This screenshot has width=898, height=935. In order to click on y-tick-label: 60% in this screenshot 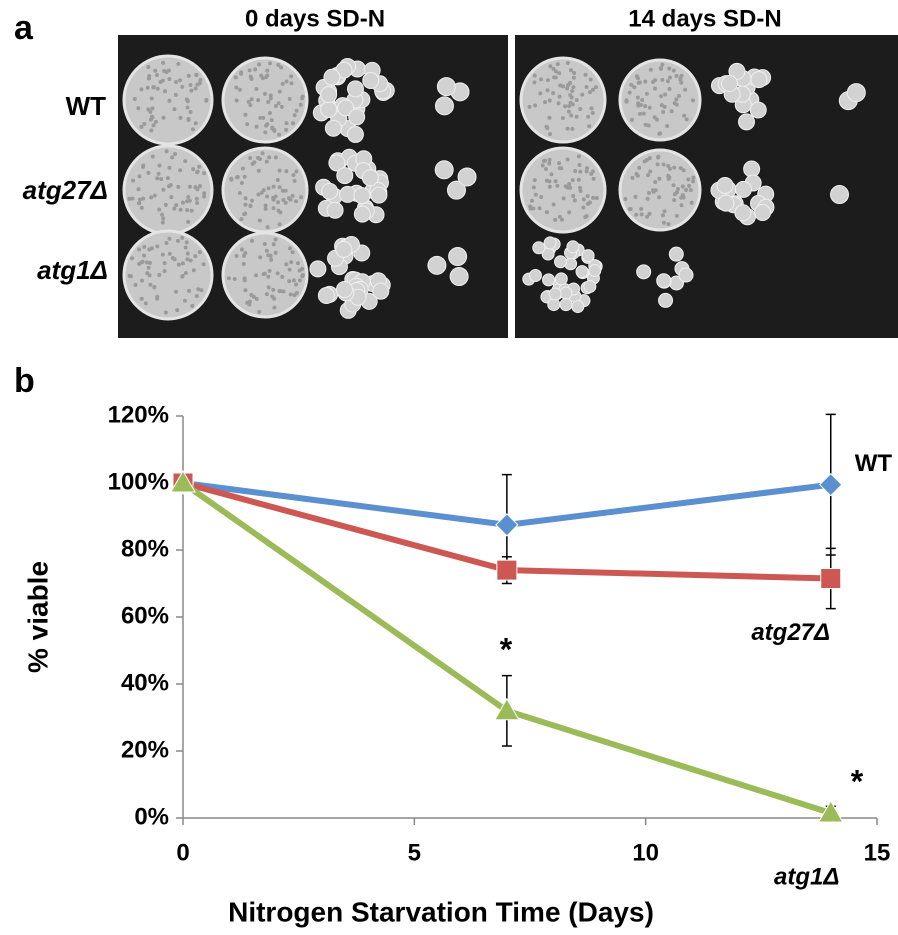, I will do `click(145, 615)`.